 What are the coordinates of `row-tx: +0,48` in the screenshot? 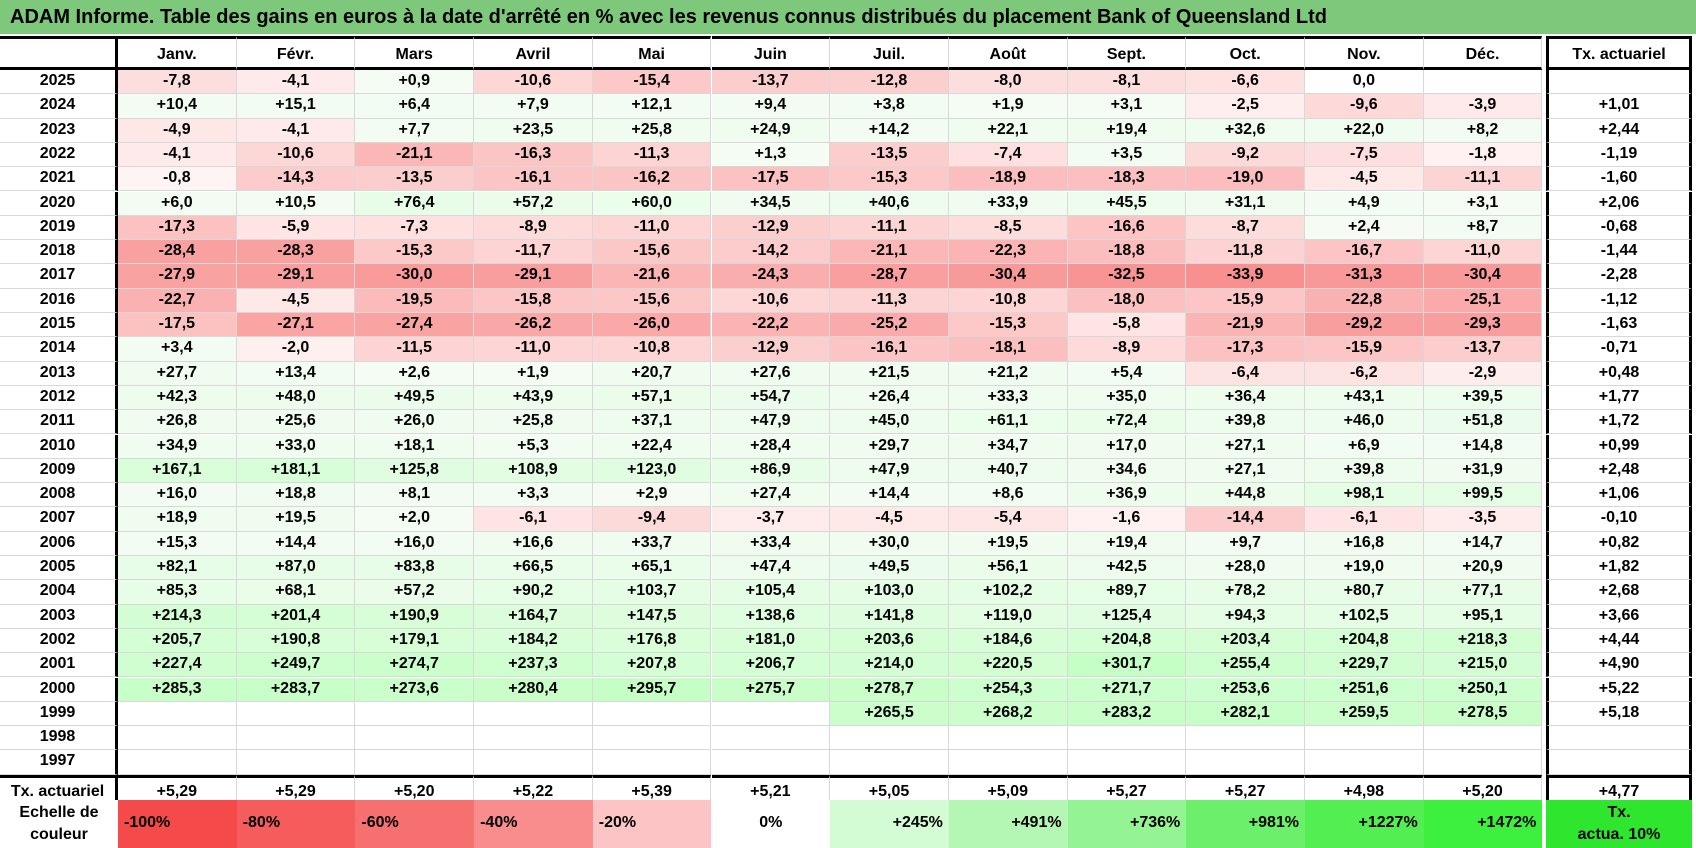 It's located at (1619, 373).